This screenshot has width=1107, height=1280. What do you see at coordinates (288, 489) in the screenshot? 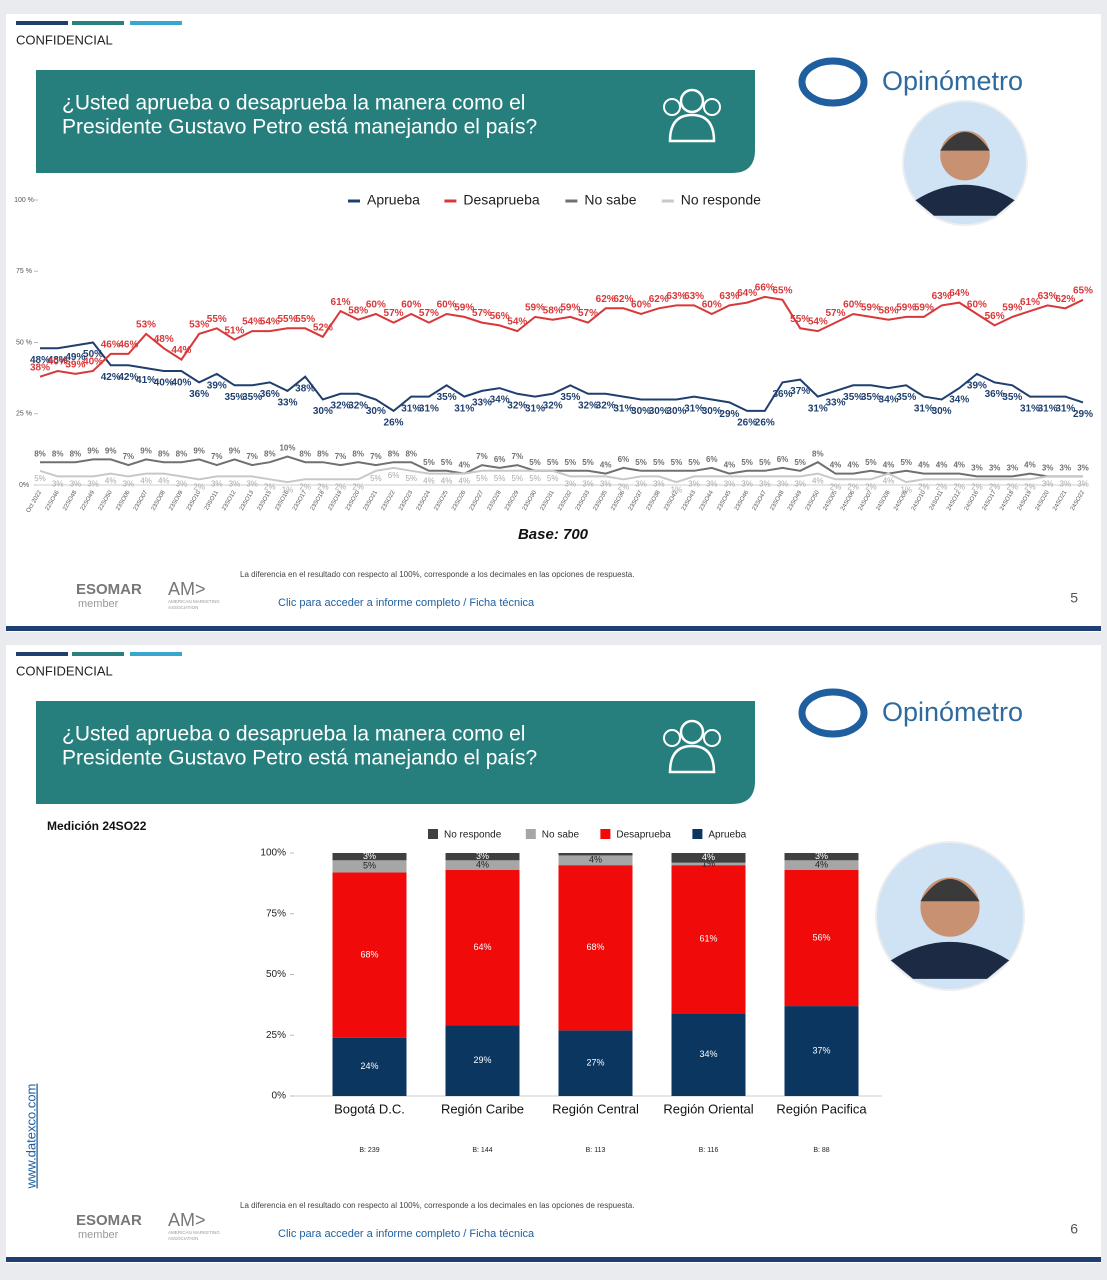
I see `data-label: 1%` at bounding box center [288, 489].